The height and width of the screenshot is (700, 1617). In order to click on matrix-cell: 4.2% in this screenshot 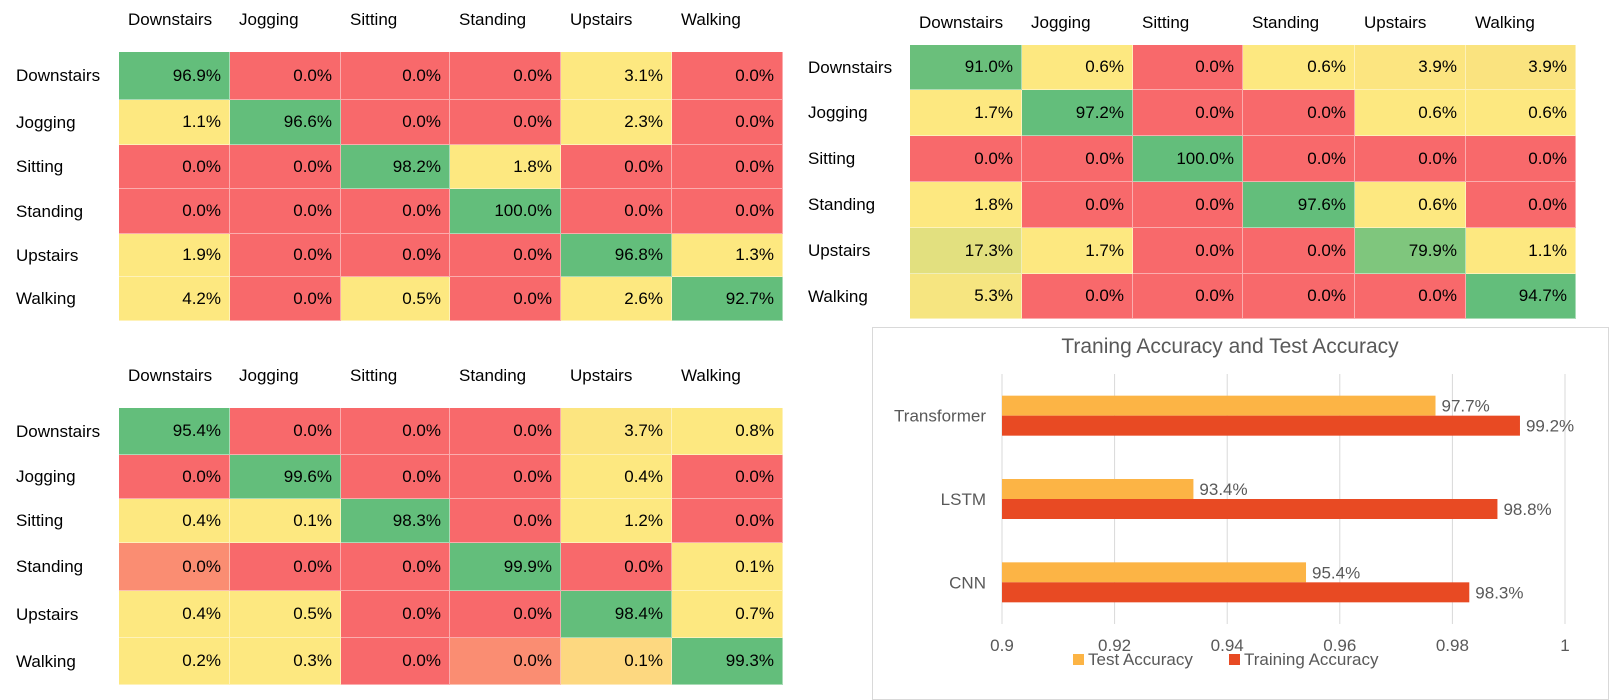, I will do `click(174, 299)`.